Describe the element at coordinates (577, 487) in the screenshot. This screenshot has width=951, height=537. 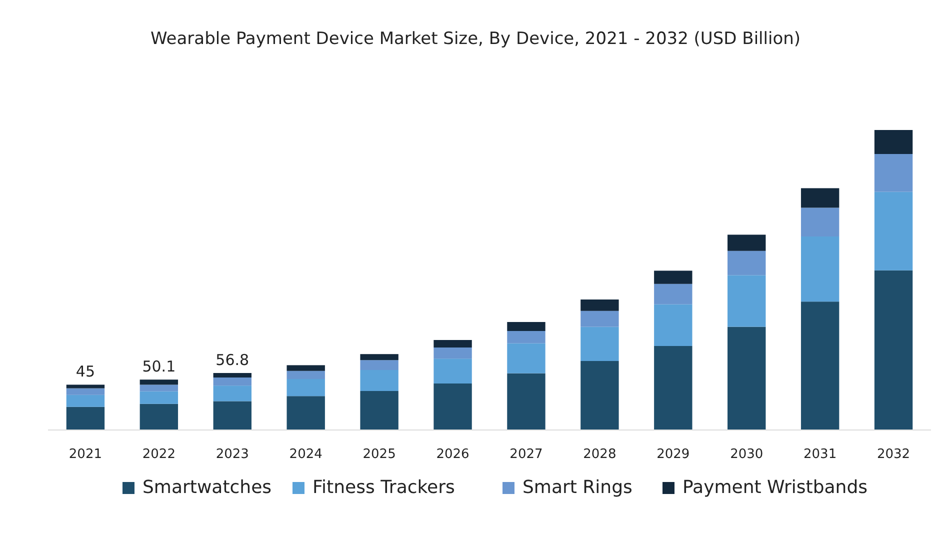
I see `legend-label: Smart Rings` at that location.